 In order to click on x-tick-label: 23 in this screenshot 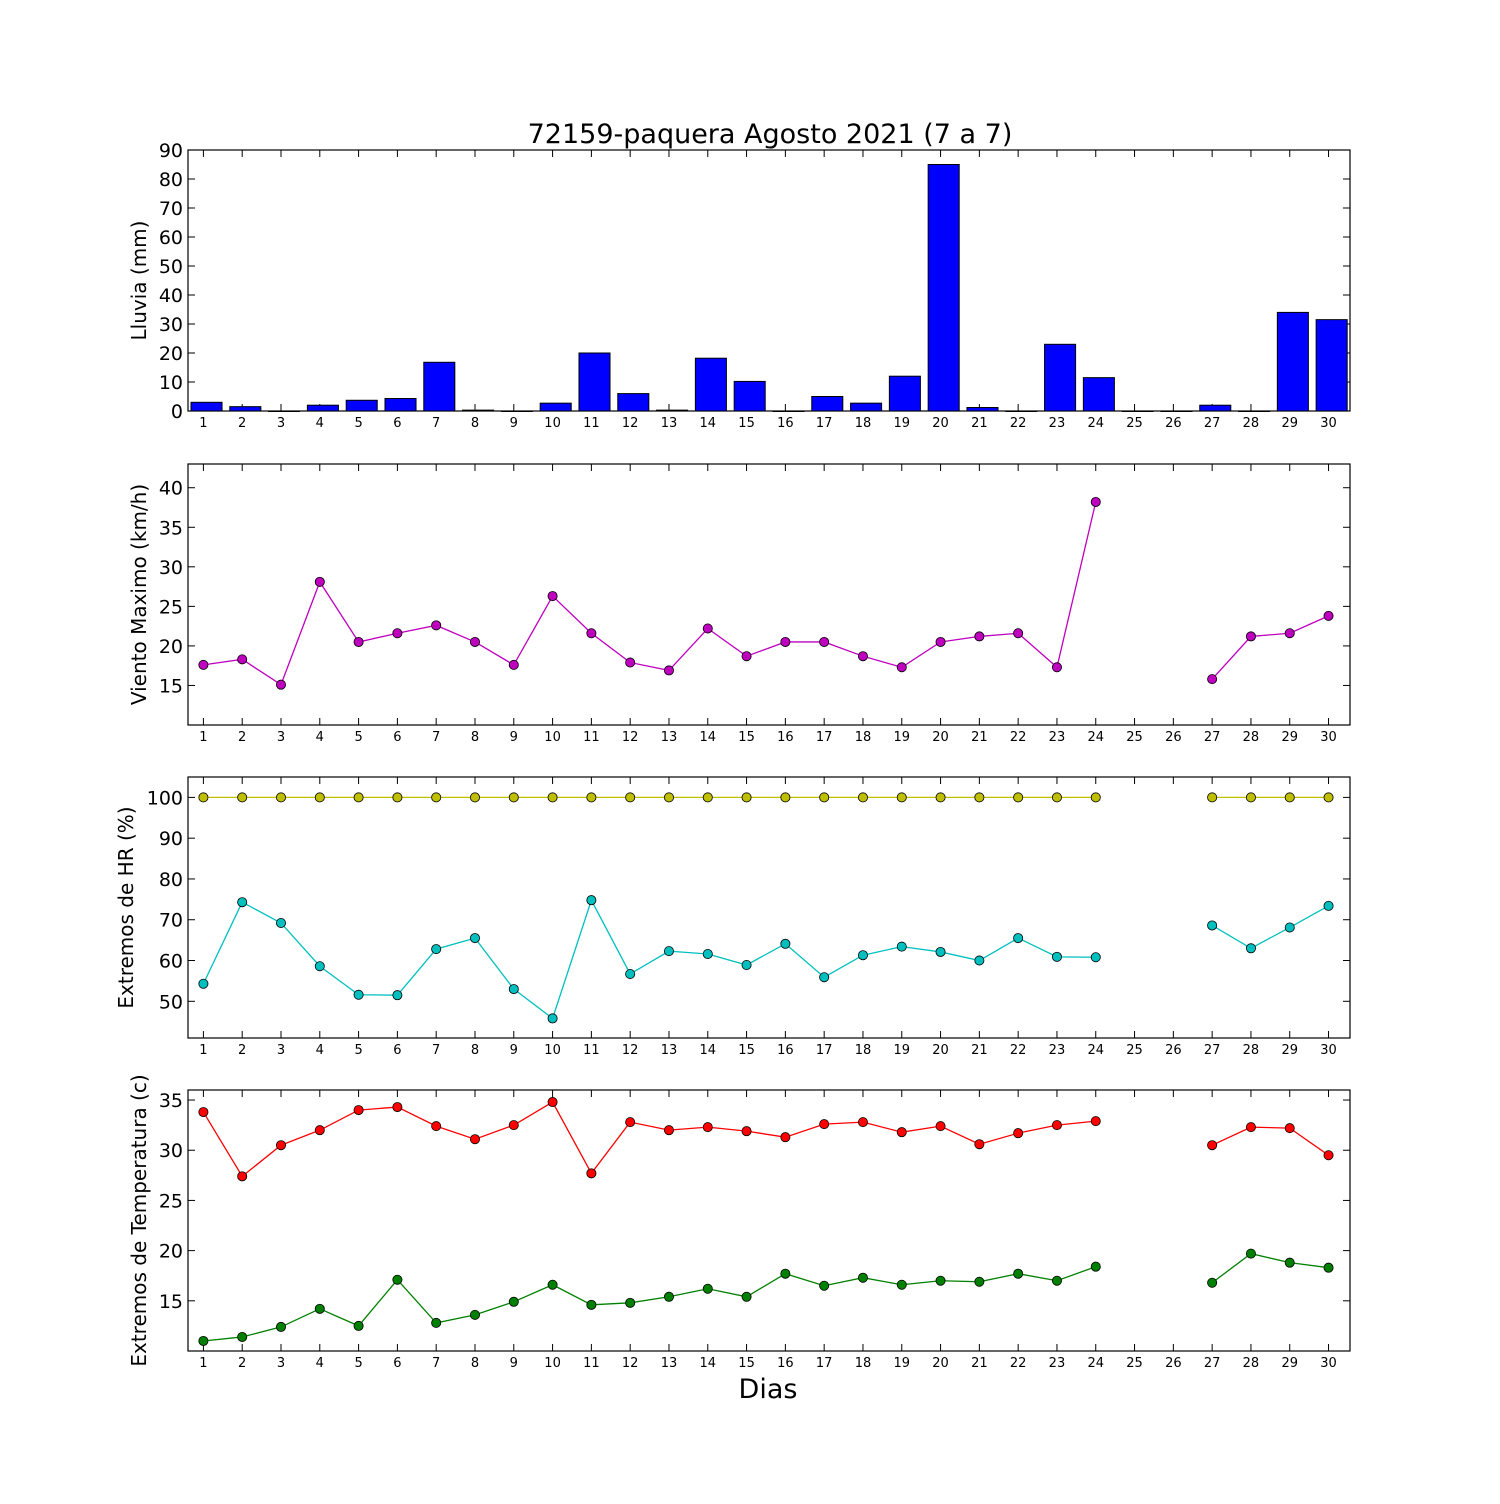, I will do `click(1057, 737)`.